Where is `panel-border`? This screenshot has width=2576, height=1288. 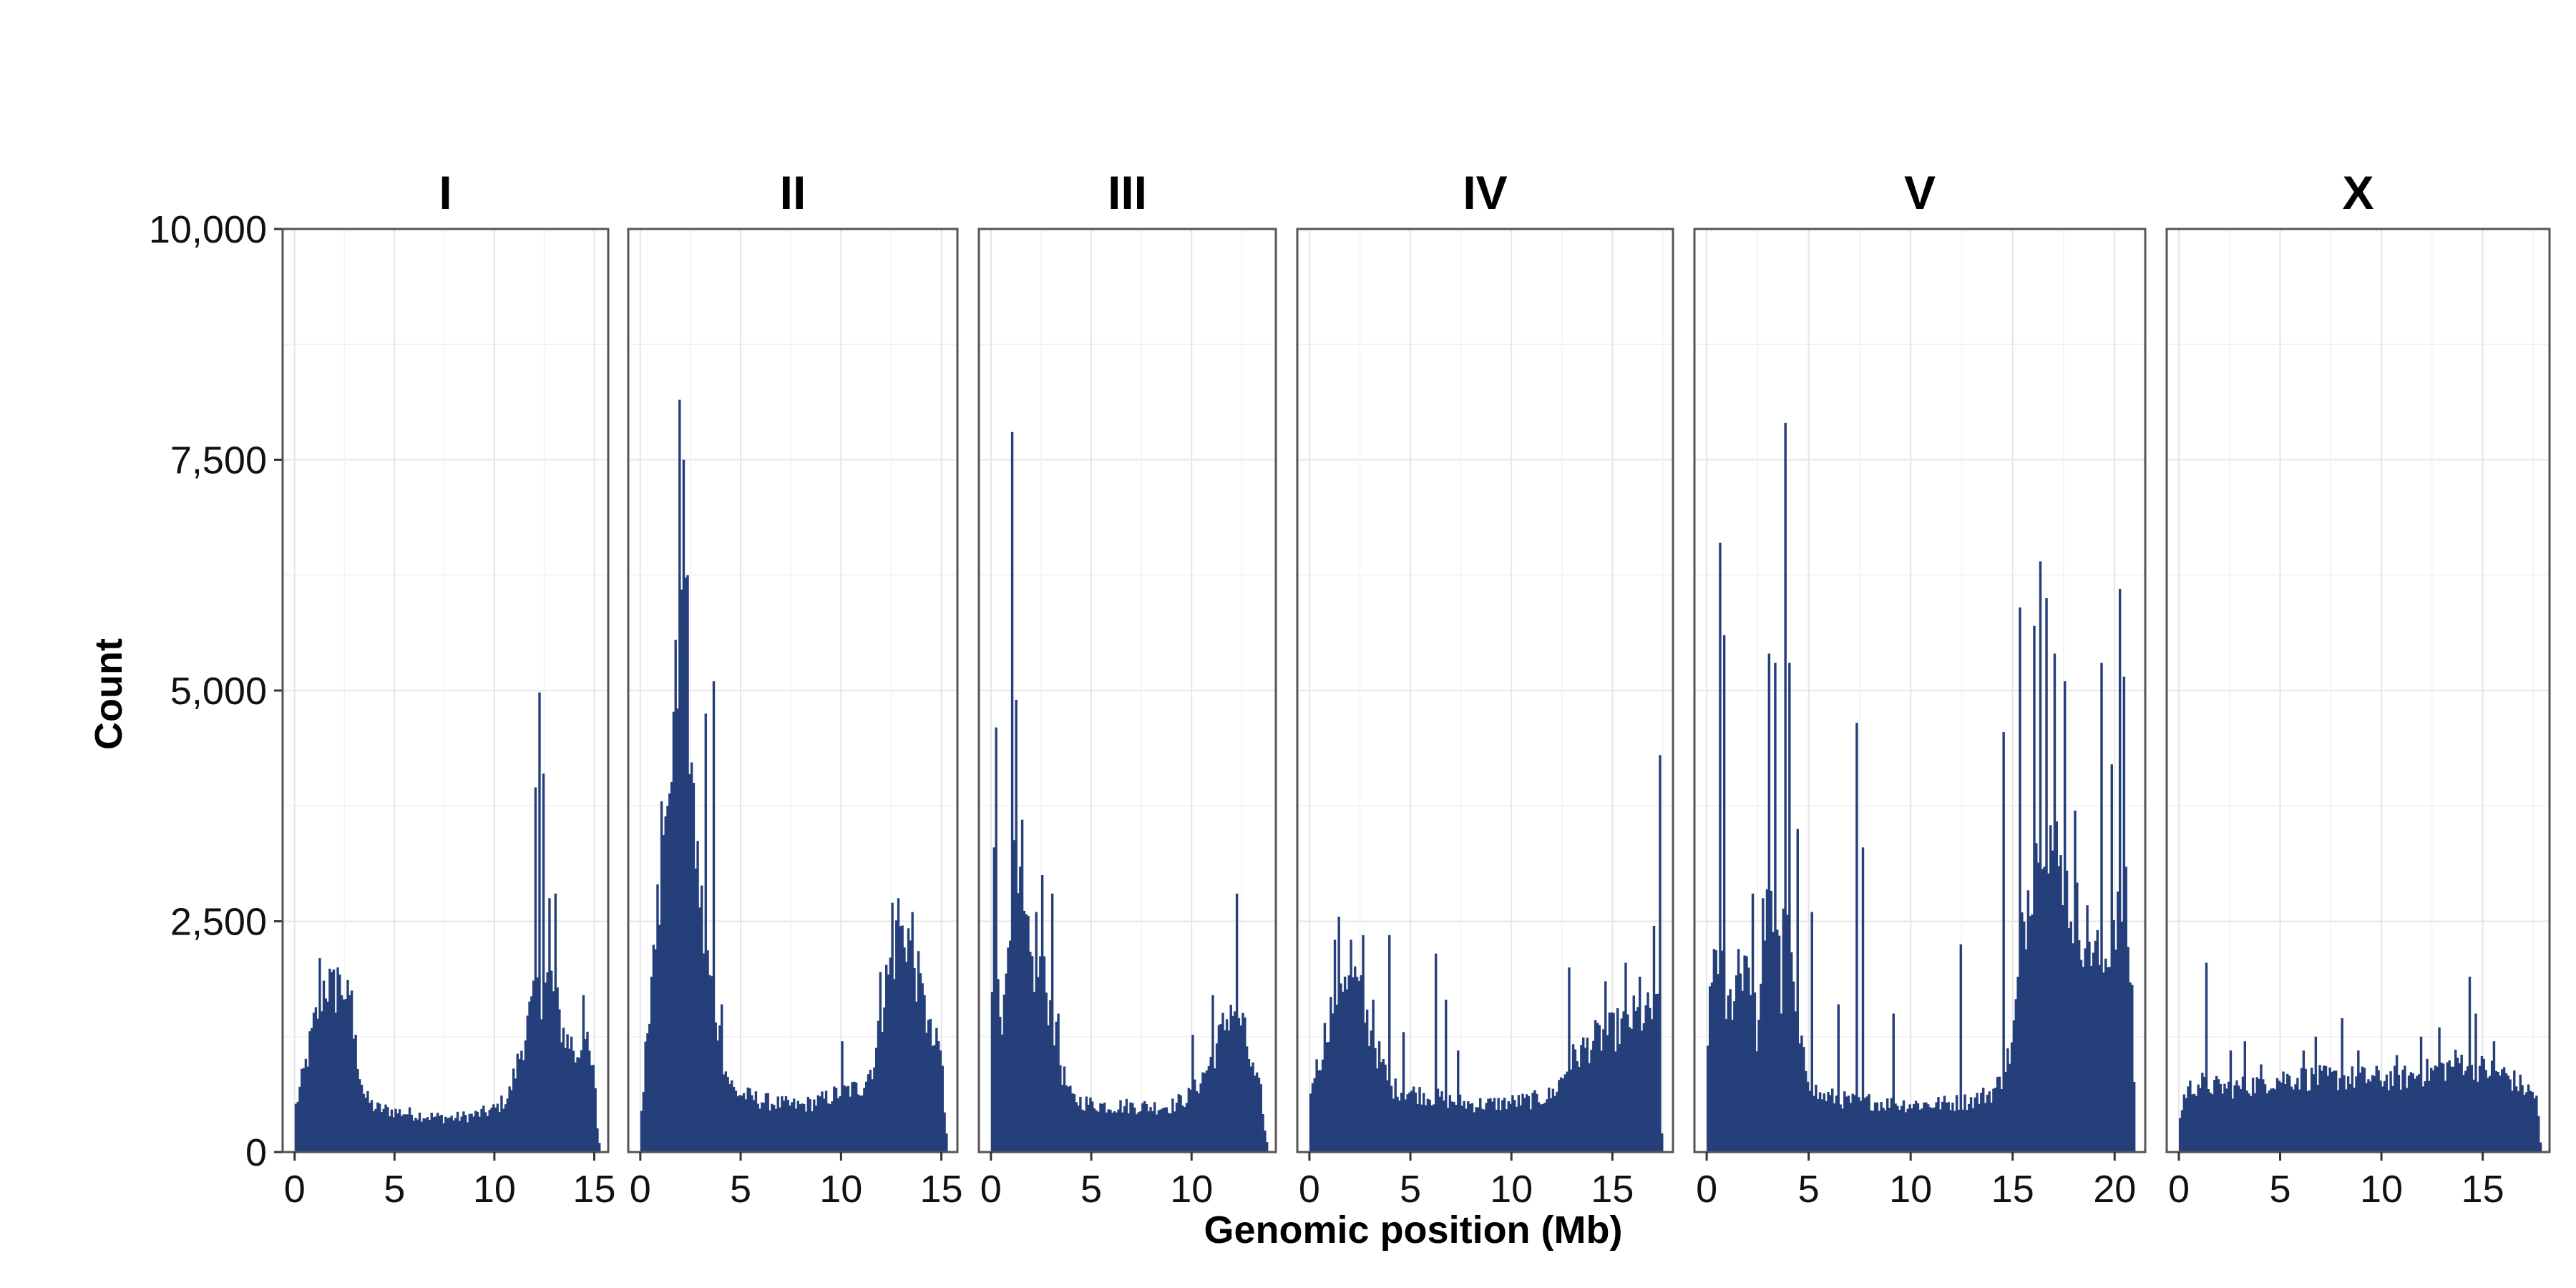 panel-border is located at coordinates (1127, 690).